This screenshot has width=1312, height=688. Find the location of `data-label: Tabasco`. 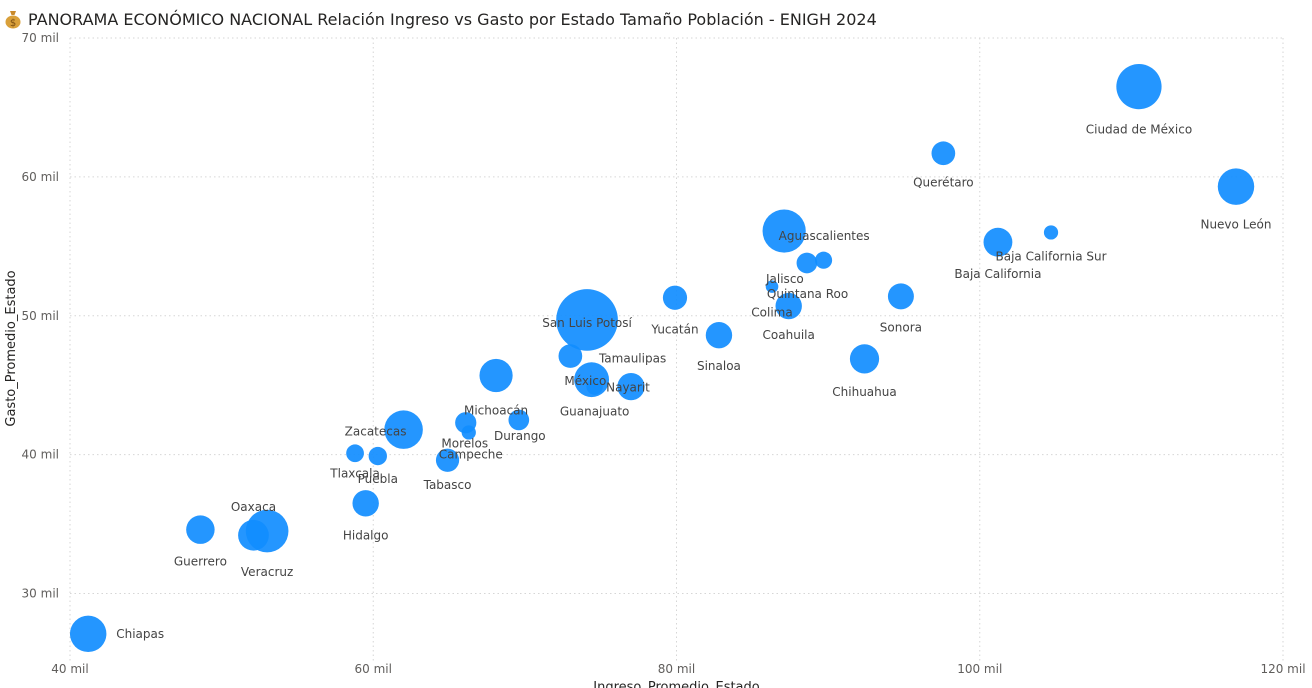

data-label: Tabasco is located at coordinates (447, 485).